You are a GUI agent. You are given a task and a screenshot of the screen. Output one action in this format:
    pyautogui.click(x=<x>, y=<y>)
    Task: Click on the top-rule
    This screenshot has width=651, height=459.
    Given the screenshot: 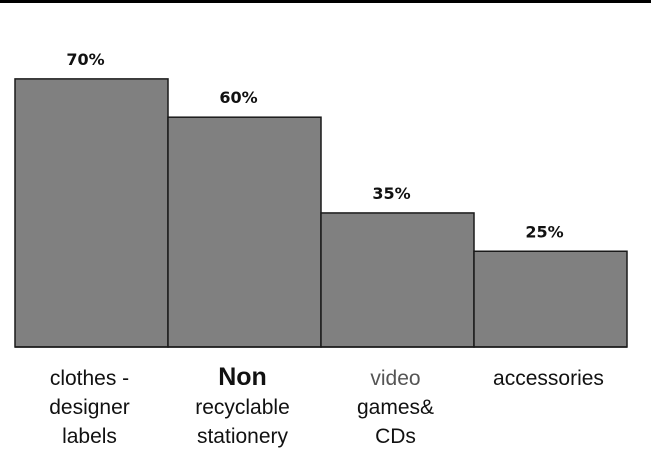 What is the action you would take?
    pyautogui.click(x=325, y=1)
    